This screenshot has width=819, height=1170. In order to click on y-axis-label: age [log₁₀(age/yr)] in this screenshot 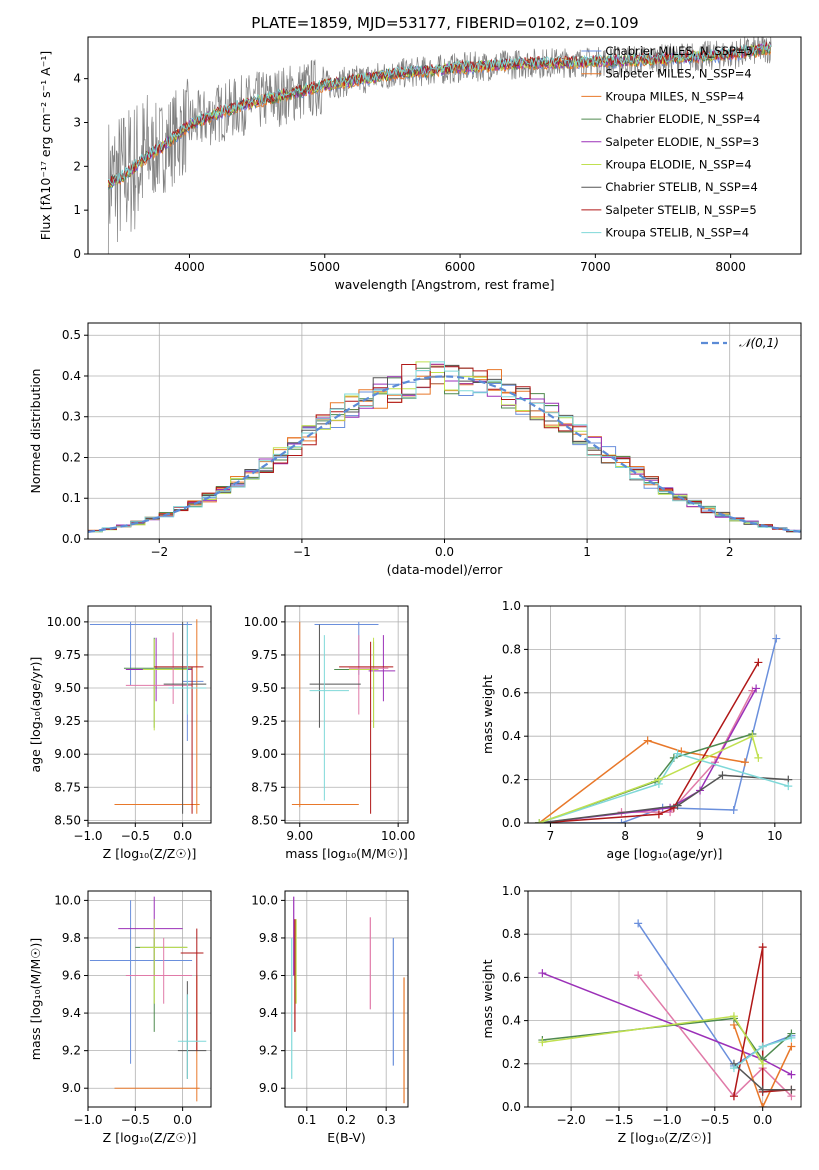, I will do `click(35, 715)`.